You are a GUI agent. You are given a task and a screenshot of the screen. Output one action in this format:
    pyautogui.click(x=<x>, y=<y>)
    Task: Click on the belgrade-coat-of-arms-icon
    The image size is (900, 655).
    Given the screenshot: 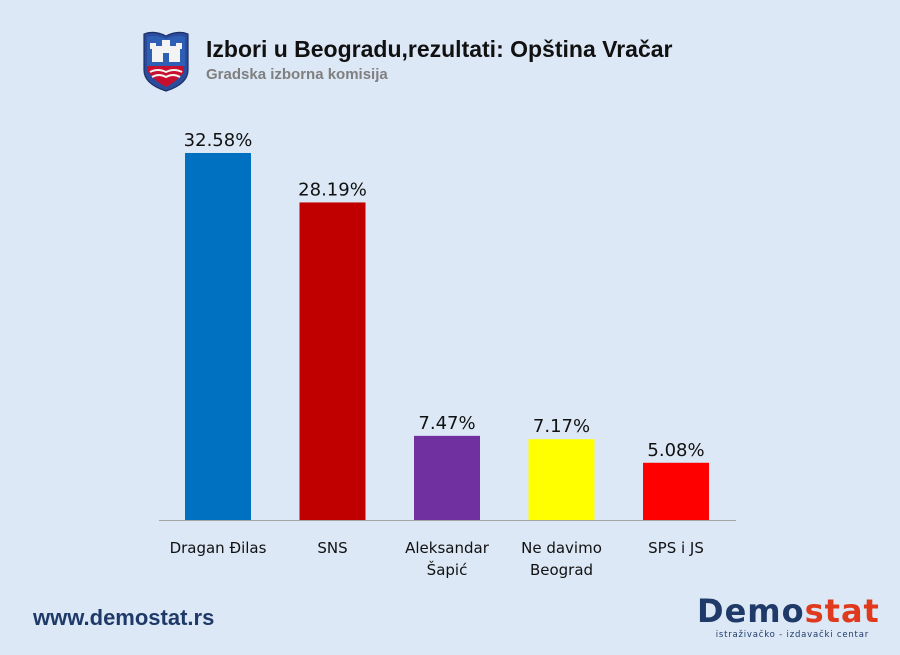 What is the action you would take?
    pyautogui.click(x=166, y=61)
    